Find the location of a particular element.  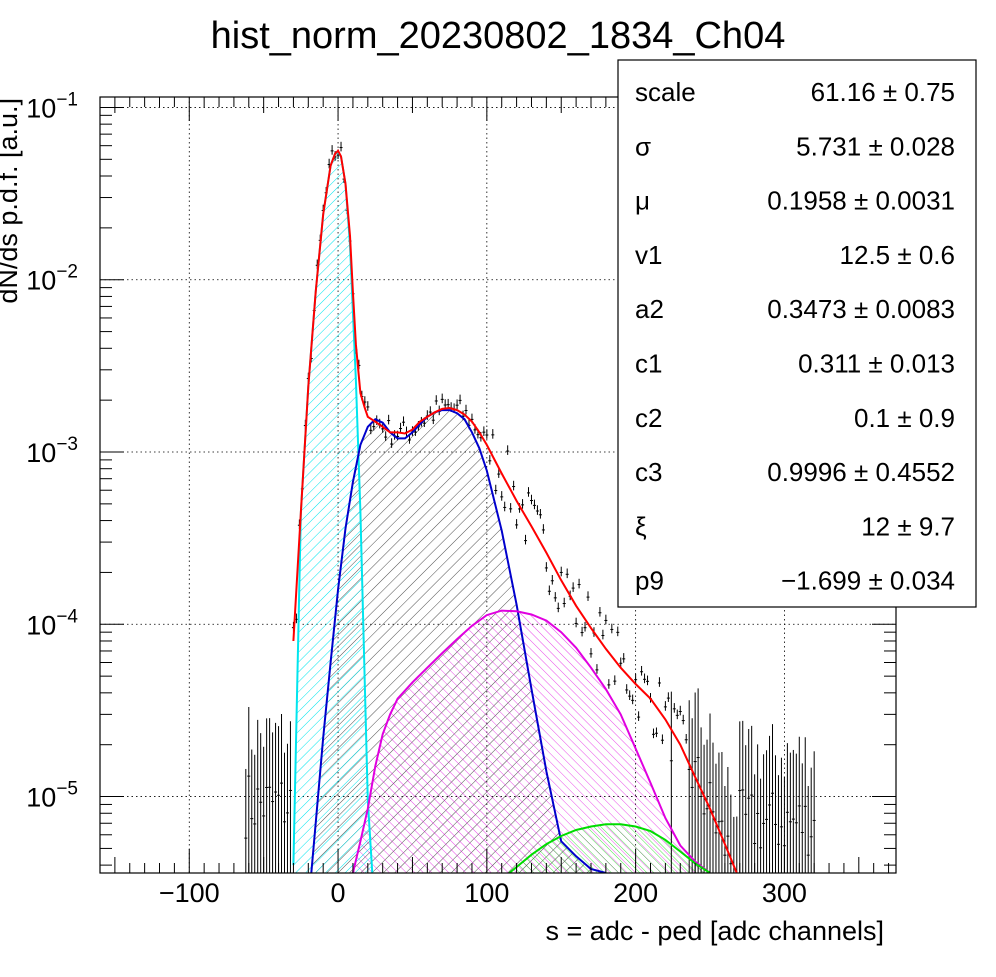

stats-param-name: v1 is located at coordinates (648, 255).